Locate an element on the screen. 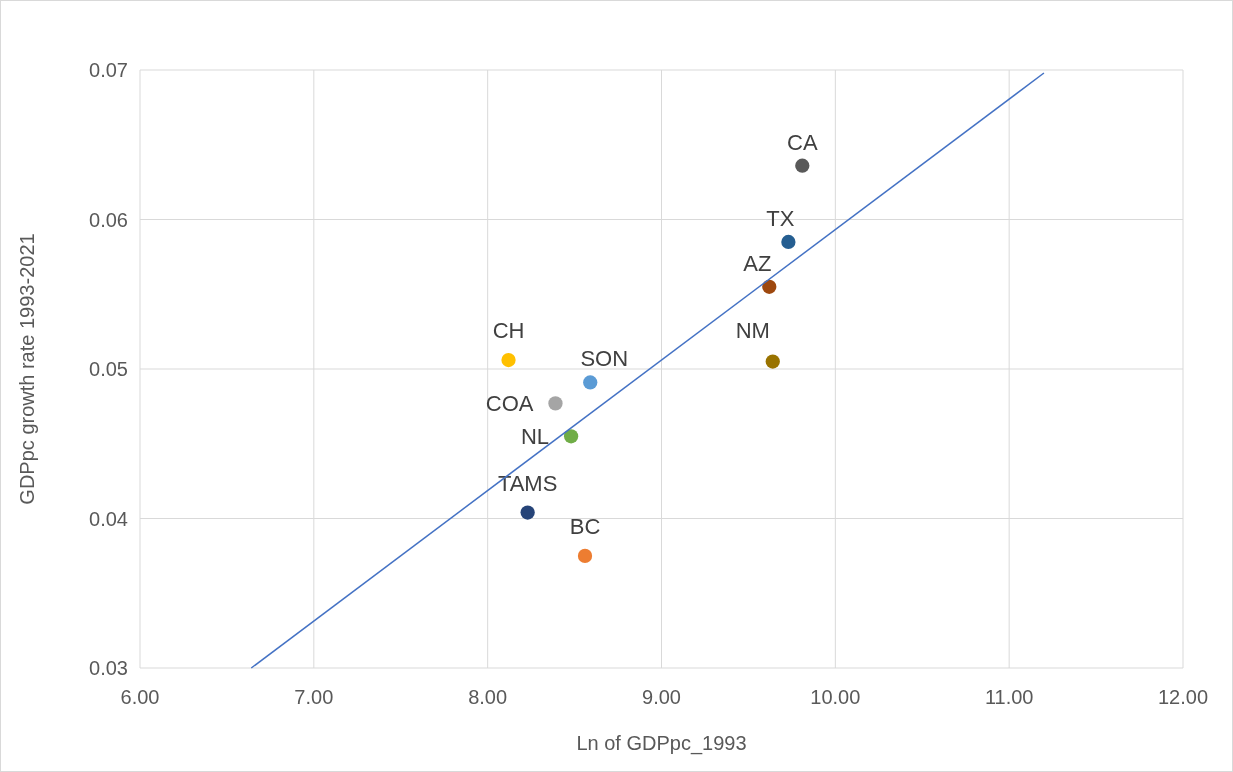 The image size is (1233, 772). series-label: COA is located at coordinates (509, 404).